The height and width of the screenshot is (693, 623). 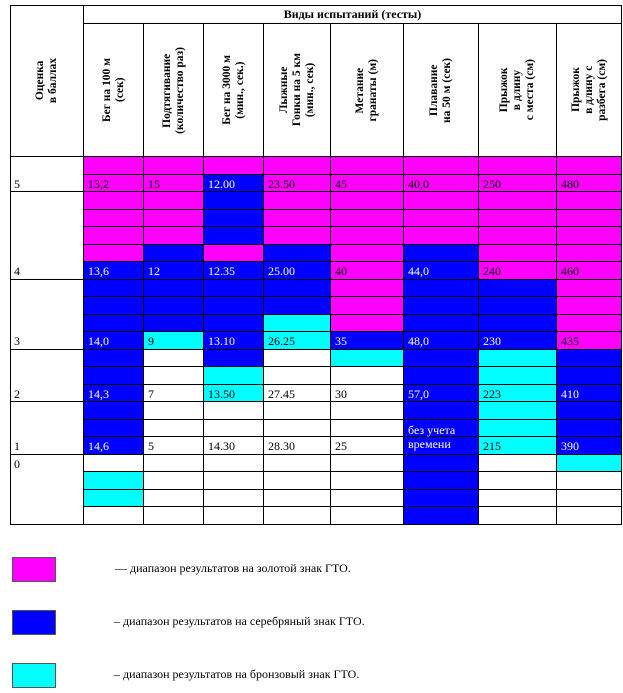 I want to click on result-cell: 480, so click(x=589, y=182).